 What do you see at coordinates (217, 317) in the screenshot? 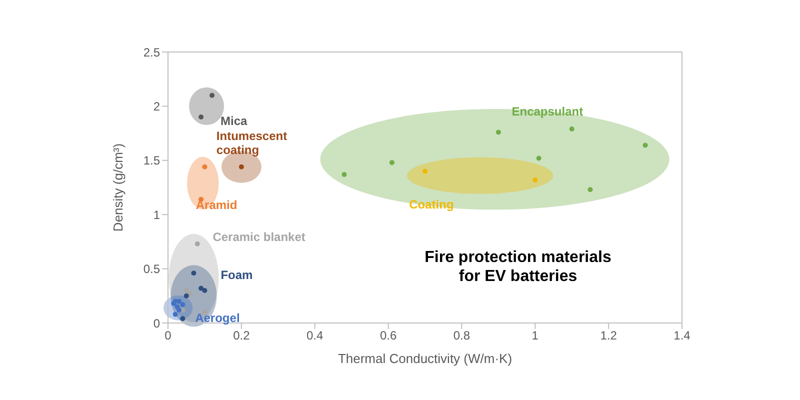
I see `series-label: Aerogel` at bounding box center [217, 317].